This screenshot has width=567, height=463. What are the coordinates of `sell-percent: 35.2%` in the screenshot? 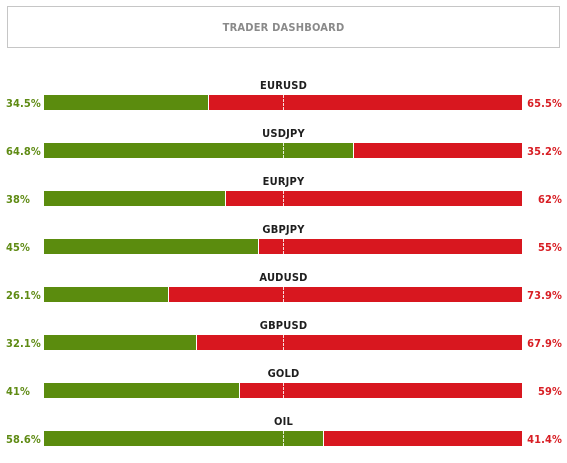 It's located at (544, 151).